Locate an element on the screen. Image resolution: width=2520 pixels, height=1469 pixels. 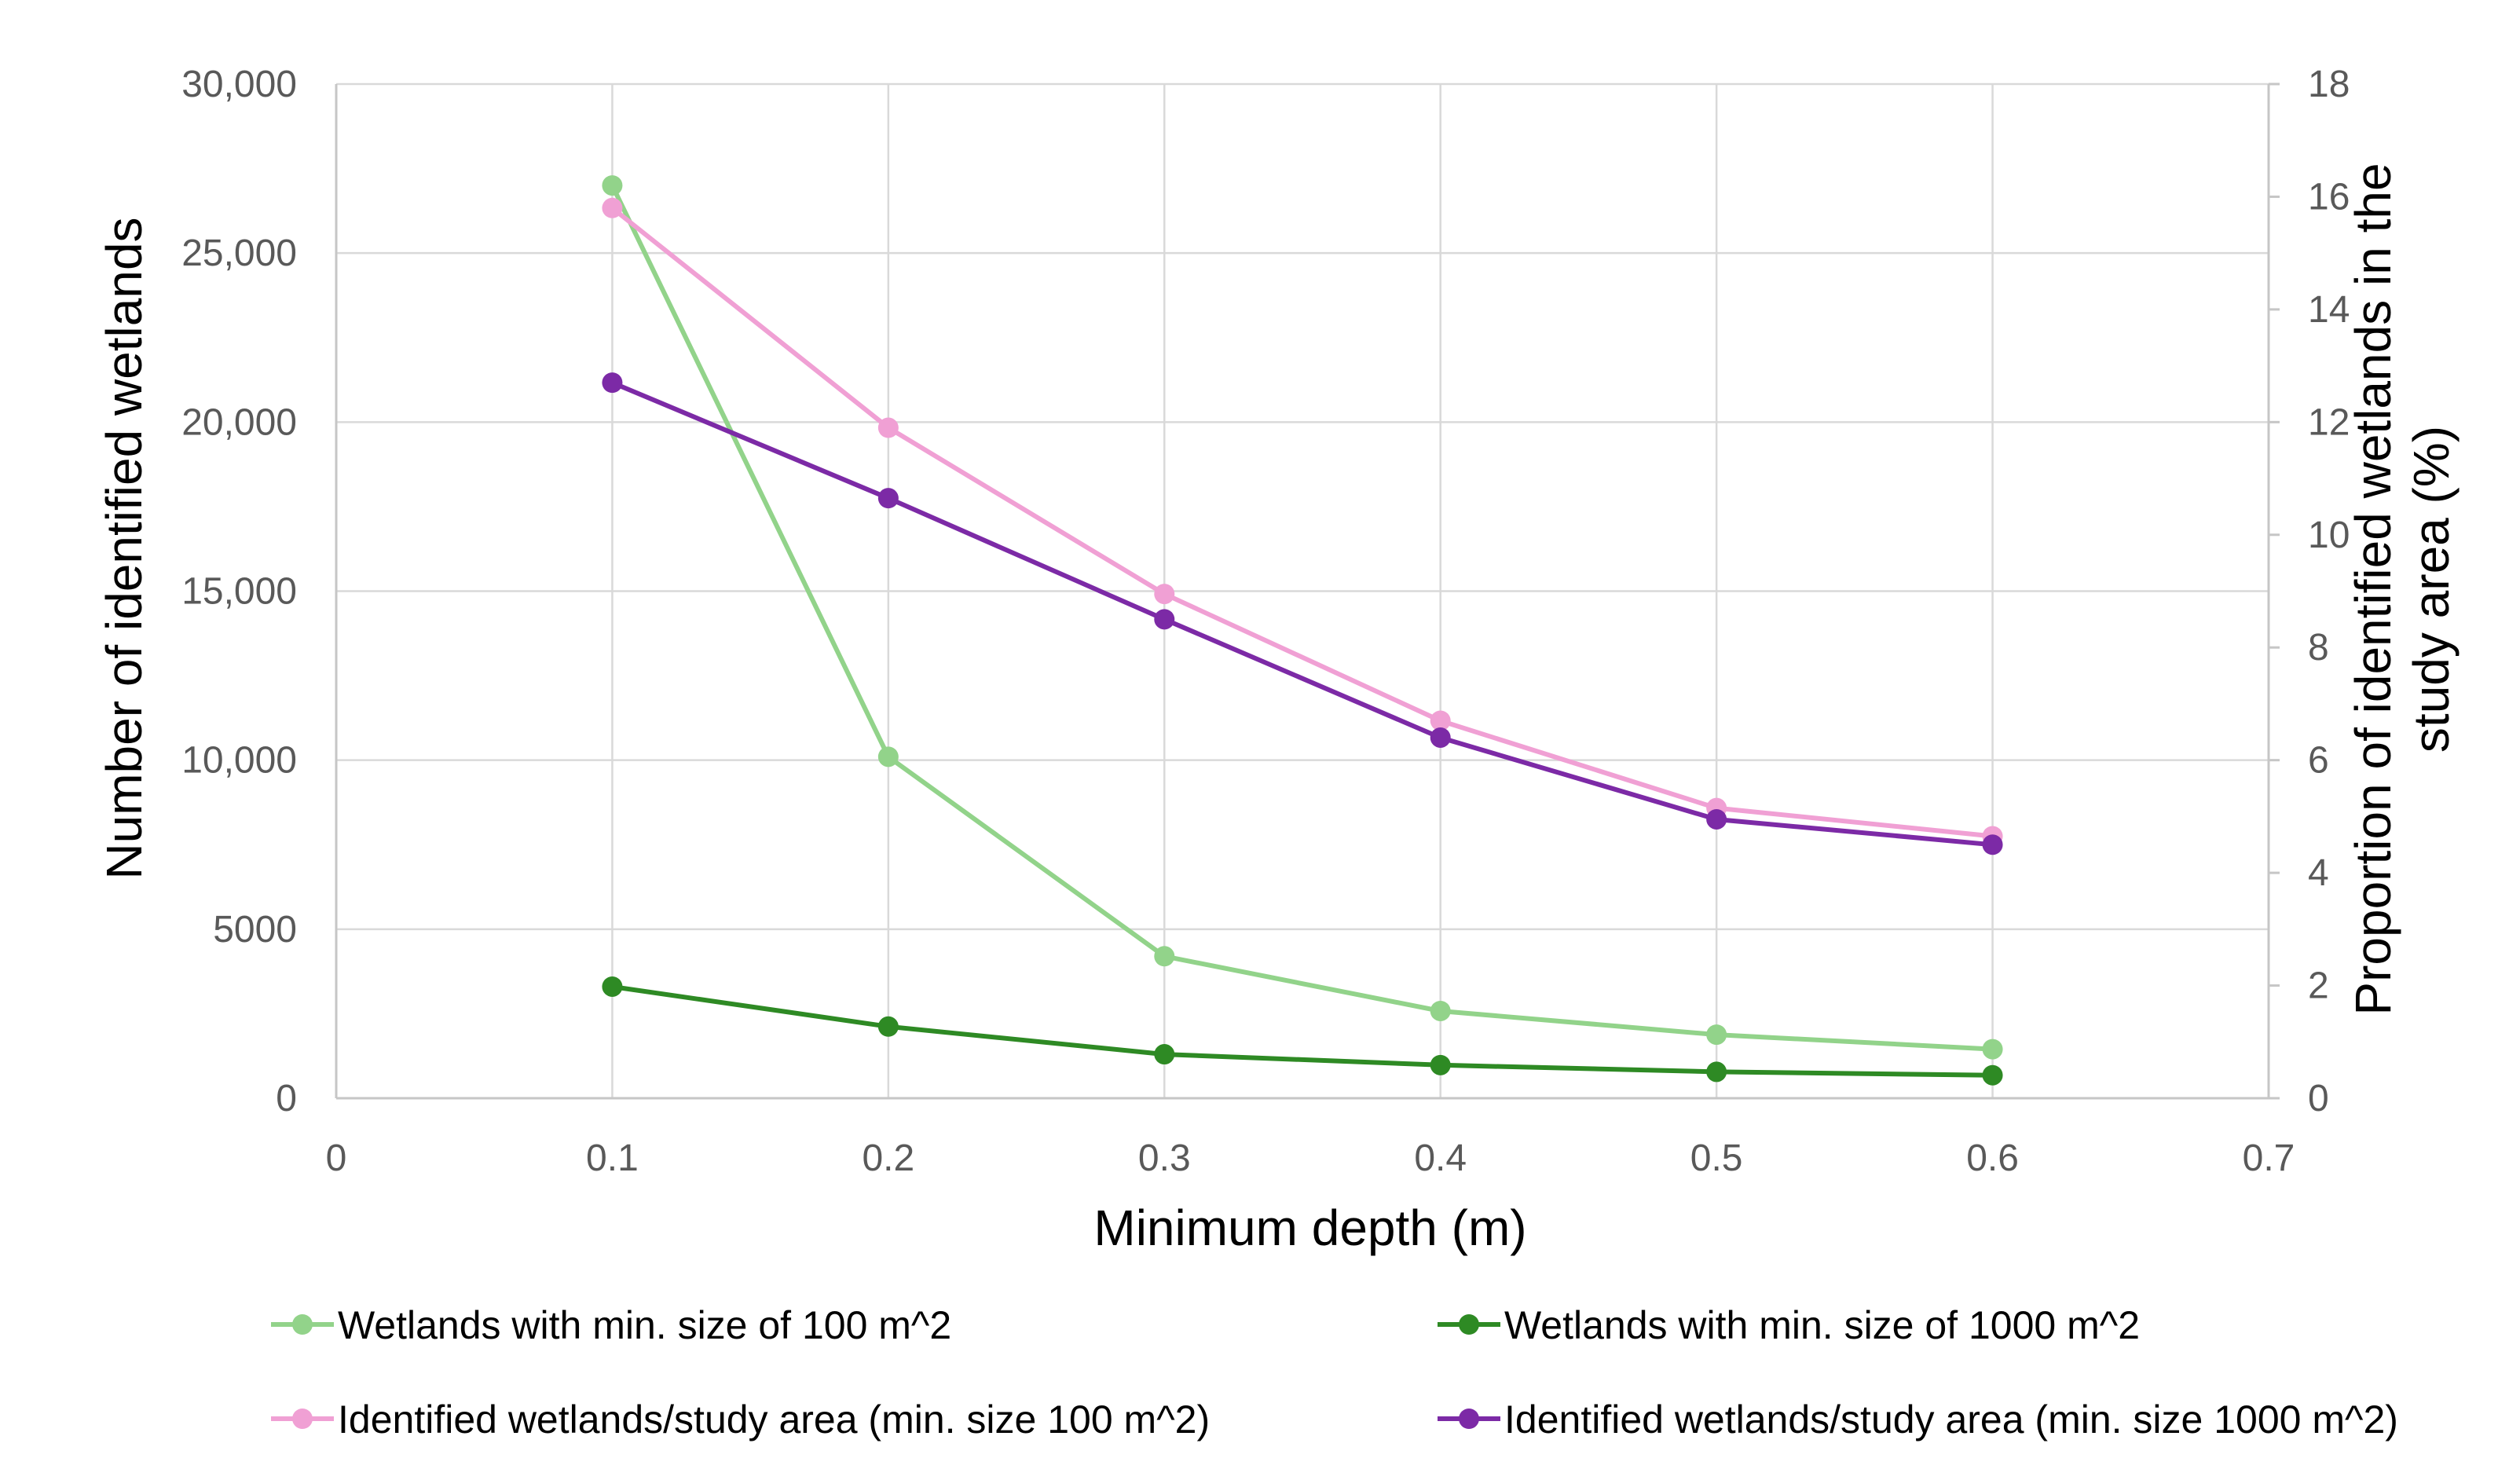
legend-item: Wetlands with min. size of 1000 m^2 is located at coordinates (1789, 1325).